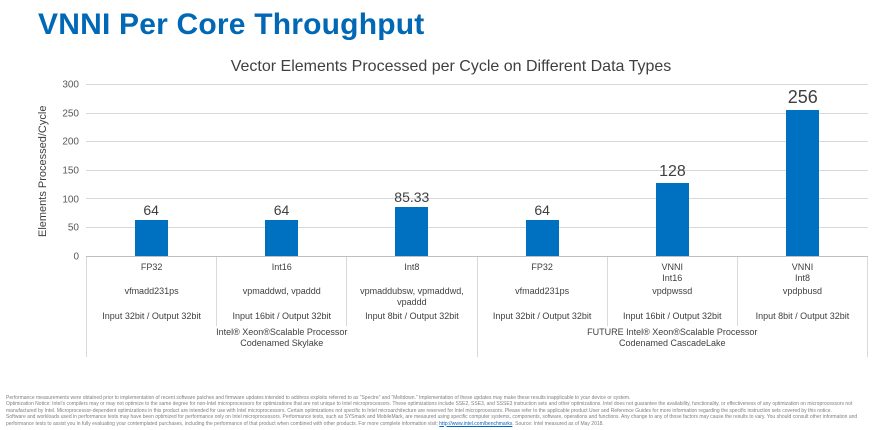 The image size is (878, 430). I want to click on y-tick-label: 250, so click(70, 114).